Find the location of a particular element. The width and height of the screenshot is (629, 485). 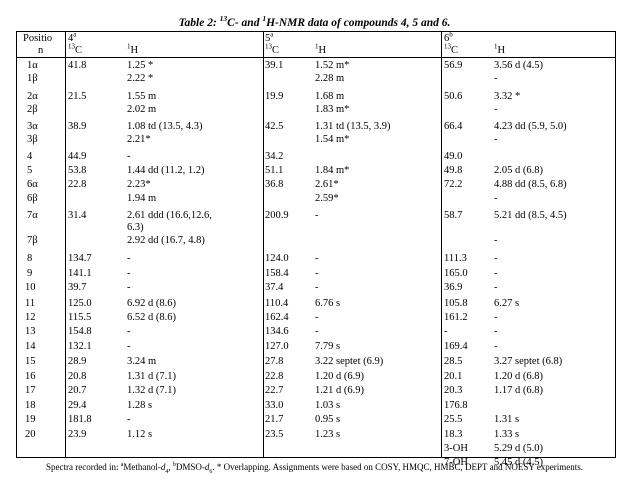

h1-shift-6: 6.27 s is located at coordinates (507, 303).